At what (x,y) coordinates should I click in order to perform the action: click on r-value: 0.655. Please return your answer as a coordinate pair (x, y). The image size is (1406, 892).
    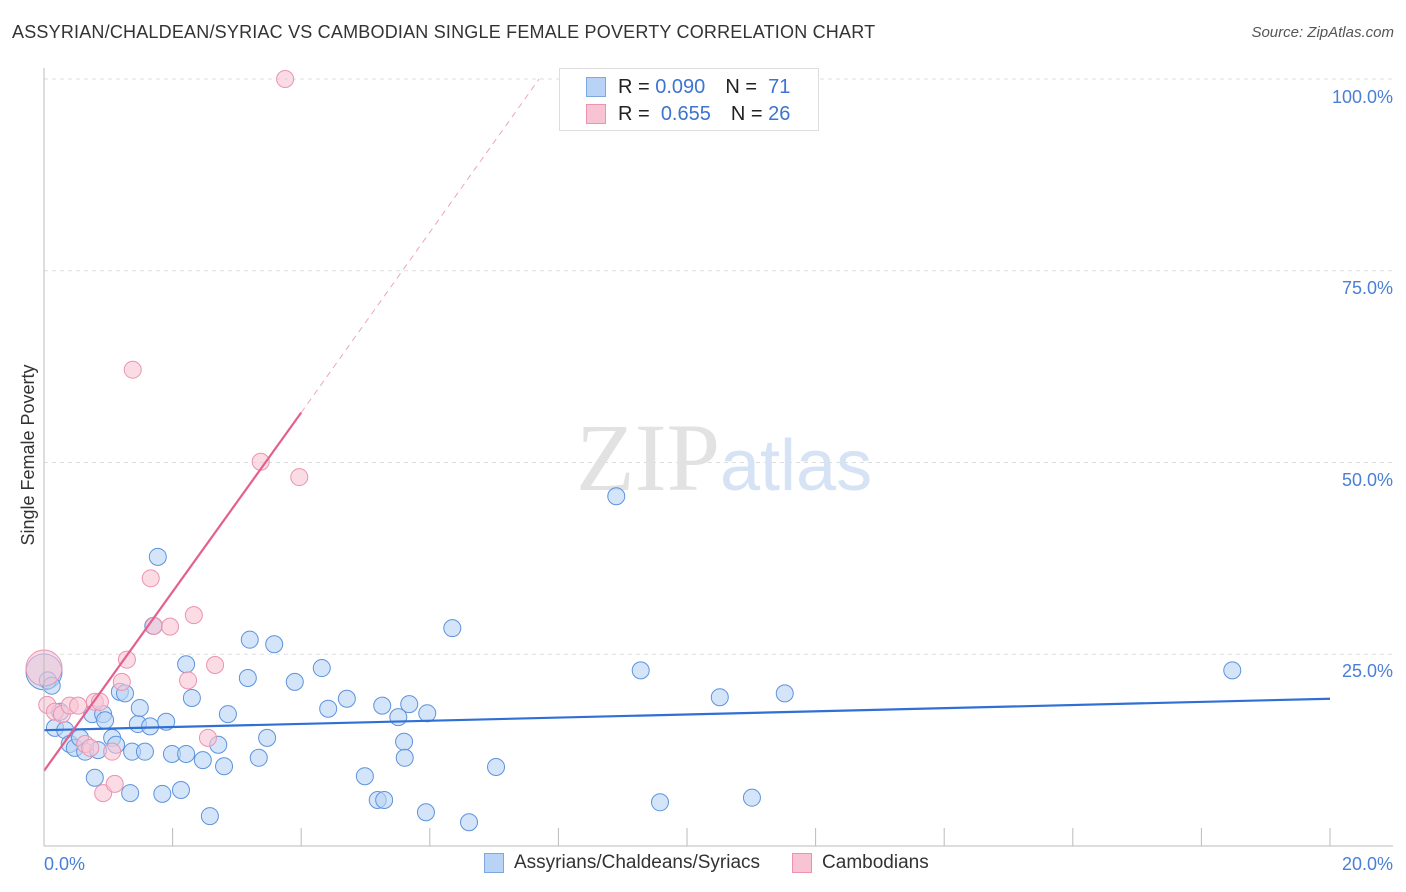
    Looking at the image, I should click on (685, 113).